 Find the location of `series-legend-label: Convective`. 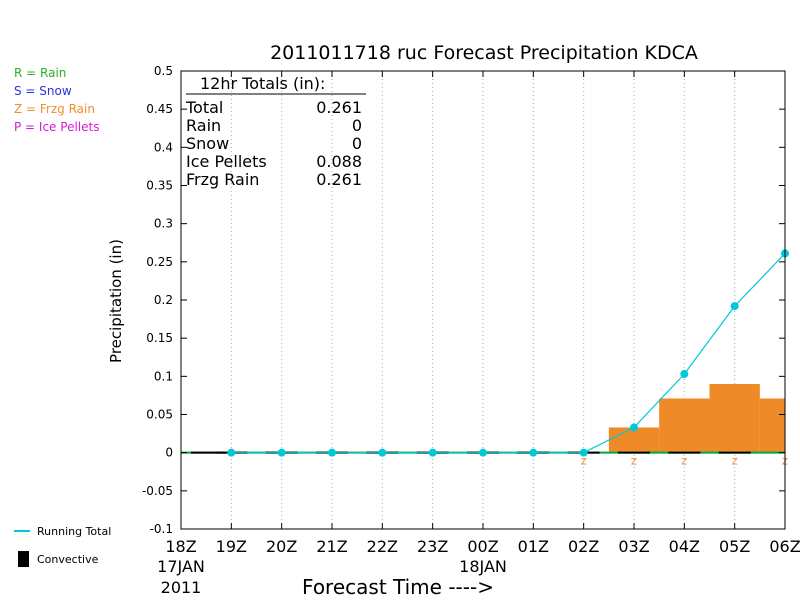

series-legend-label: Convective is located at coordinates (68, 559).